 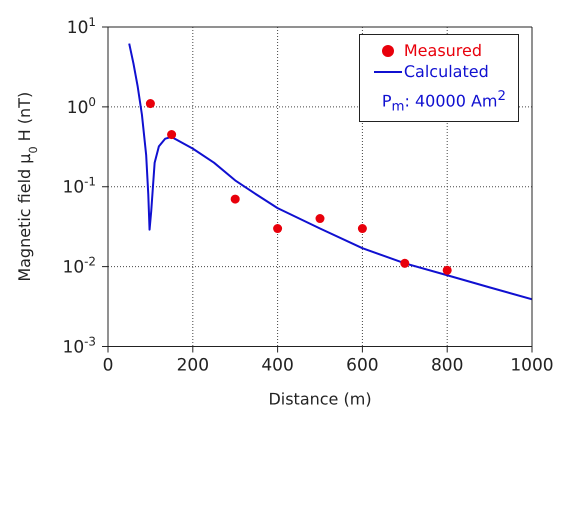 What do you see at coordinates (79, 266) in the screenshot?
I see `y-tick-label: 10$^{-2}$` at bounding box center [79, 266].